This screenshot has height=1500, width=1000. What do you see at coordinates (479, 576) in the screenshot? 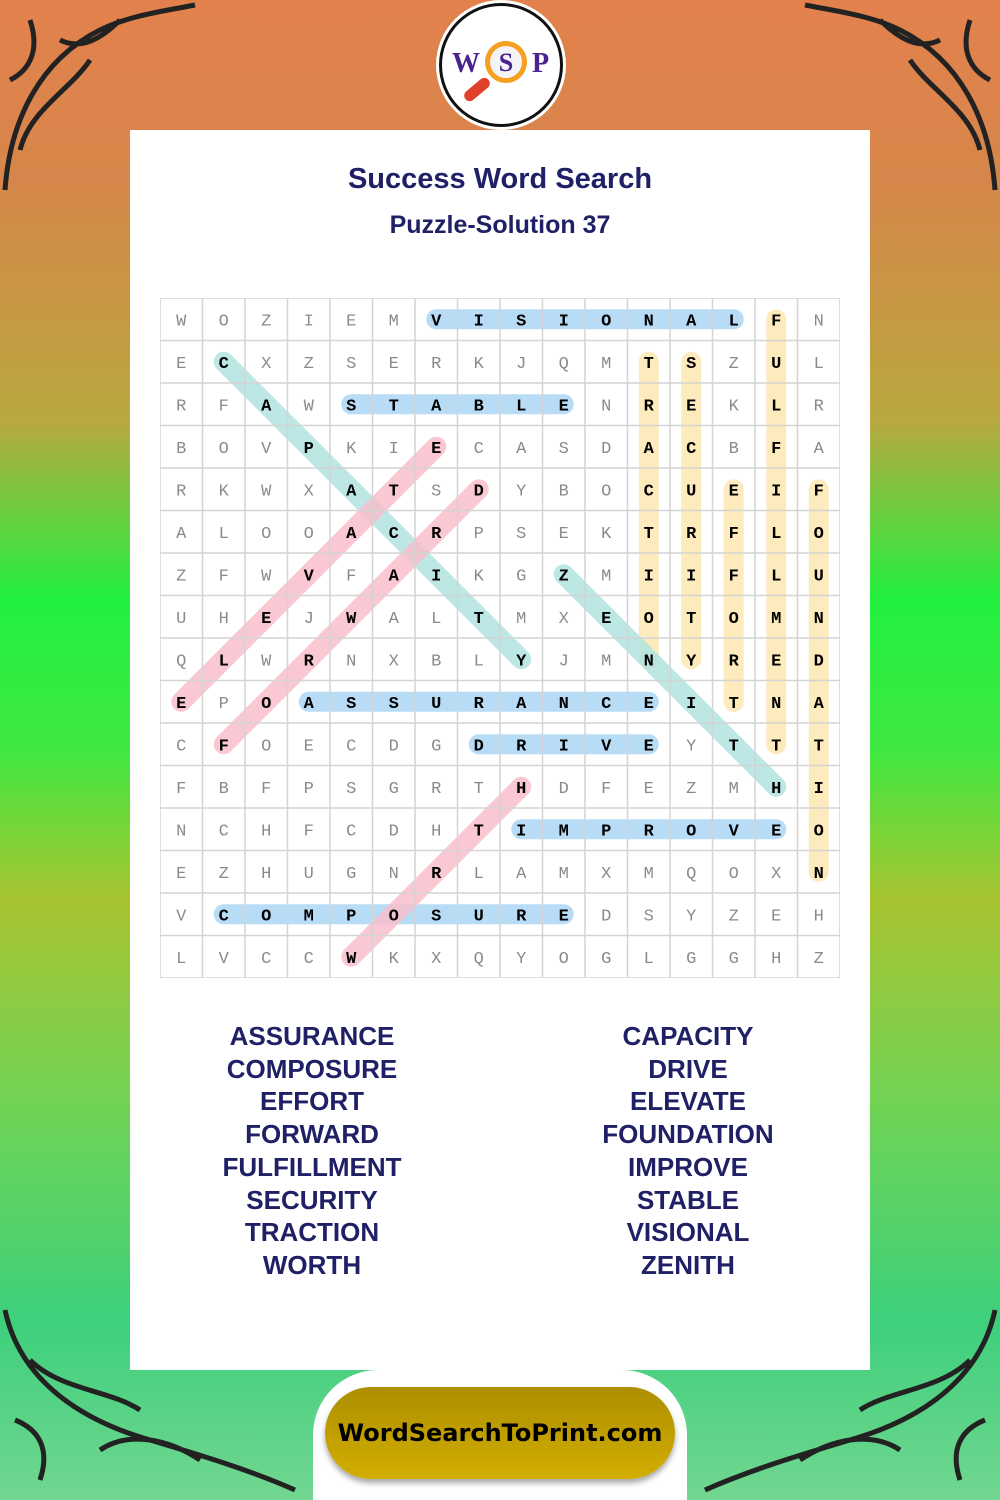
I see `grid-letter: K` at bounding box center [479, 576].